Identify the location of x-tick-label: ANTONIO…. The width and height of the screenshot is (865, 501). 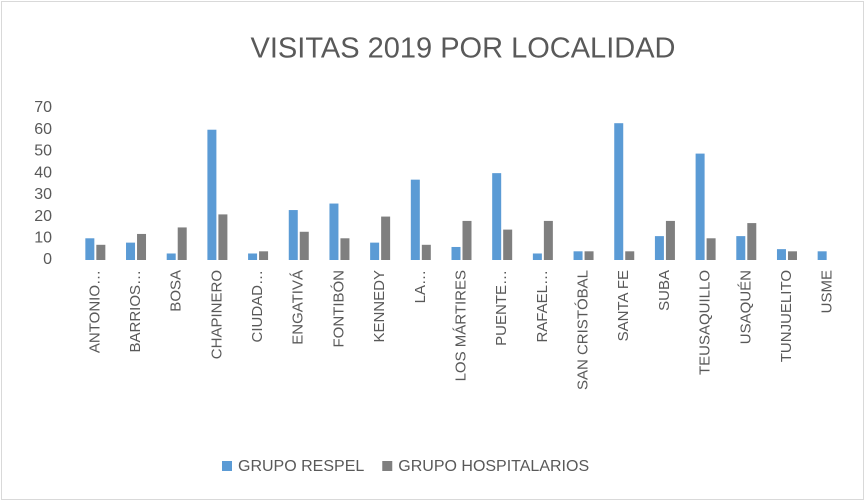
(94, 311).